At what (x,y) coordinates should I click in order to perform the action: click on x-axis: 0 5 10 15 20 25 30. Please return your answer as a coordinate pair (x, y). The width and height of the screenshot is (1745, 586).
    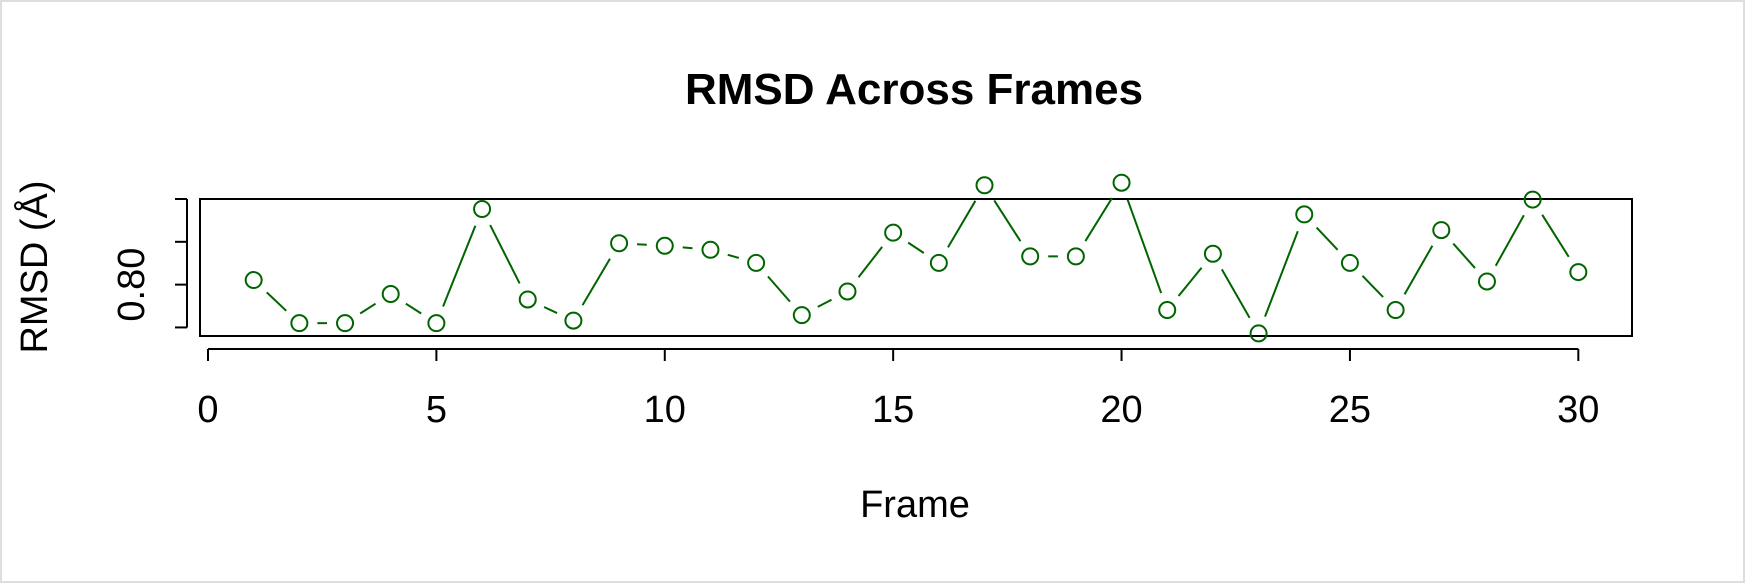
    Looking at the image, I should click on (898, 389).